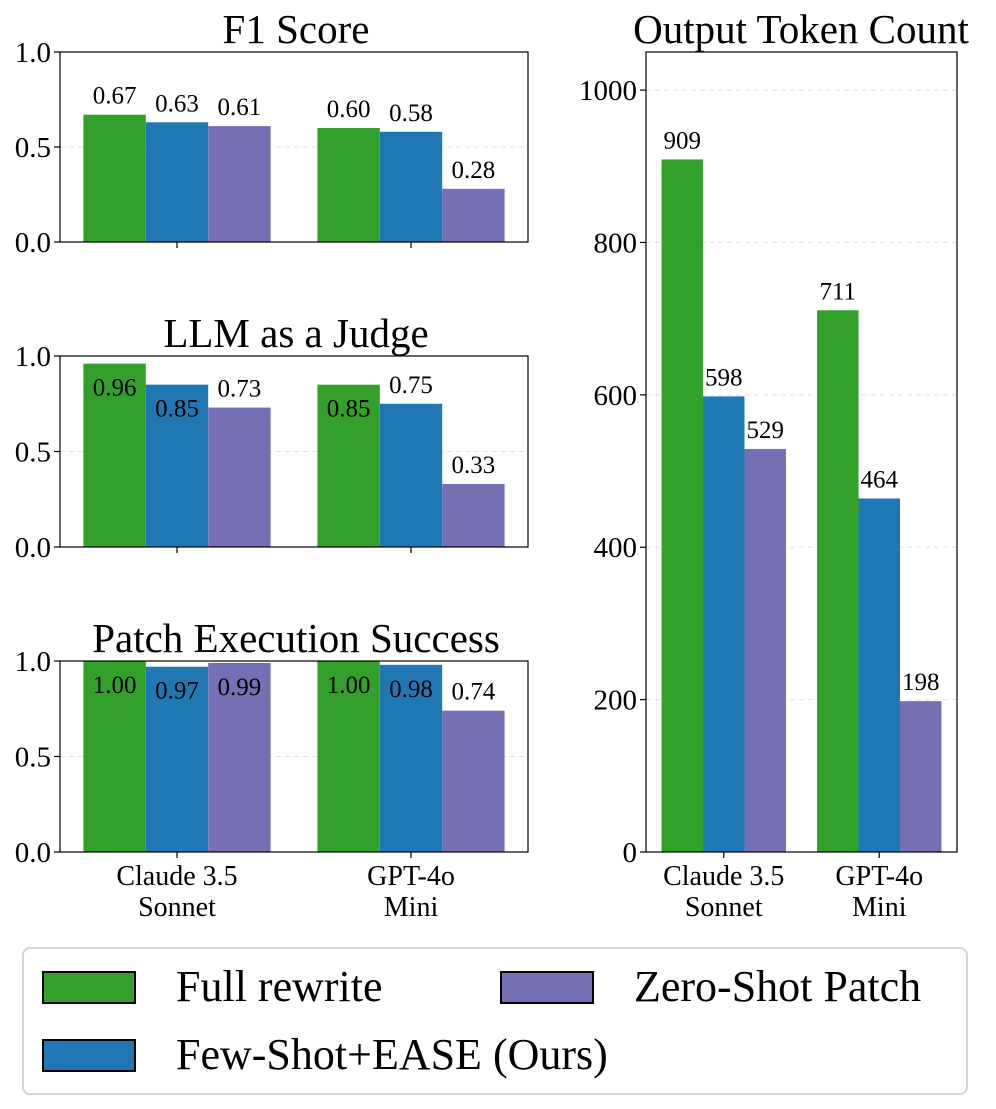 This screenshot has width=996, height=1109. What do you see at coordinates (616, 243) in the screenshot?
I see `y-tick-label: 800` at bounding box center [616, 243].